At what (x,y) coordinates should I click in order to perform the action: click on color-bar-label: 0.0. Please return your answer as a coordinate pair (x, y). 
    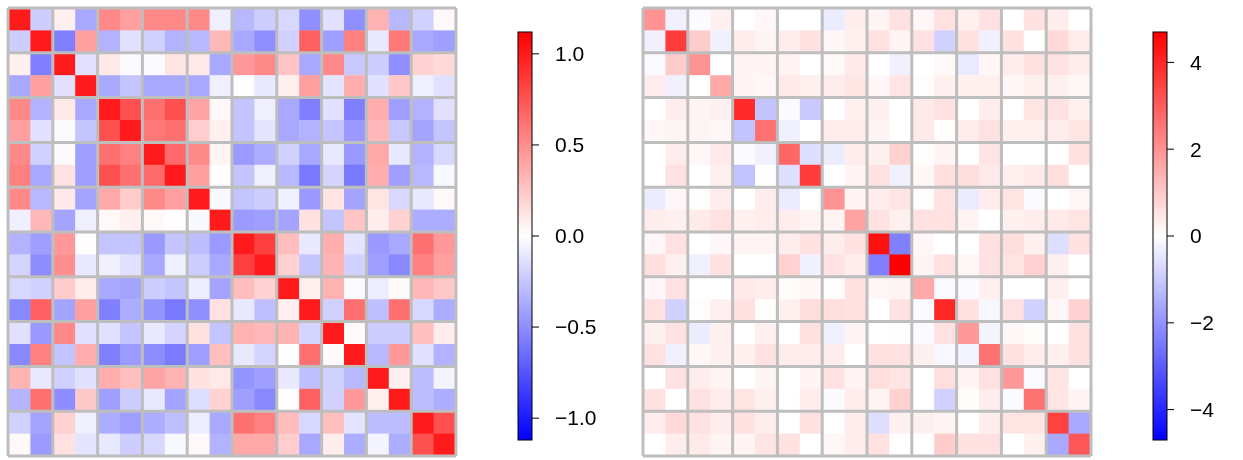
    Looking at the image, I should click on (570, 236).